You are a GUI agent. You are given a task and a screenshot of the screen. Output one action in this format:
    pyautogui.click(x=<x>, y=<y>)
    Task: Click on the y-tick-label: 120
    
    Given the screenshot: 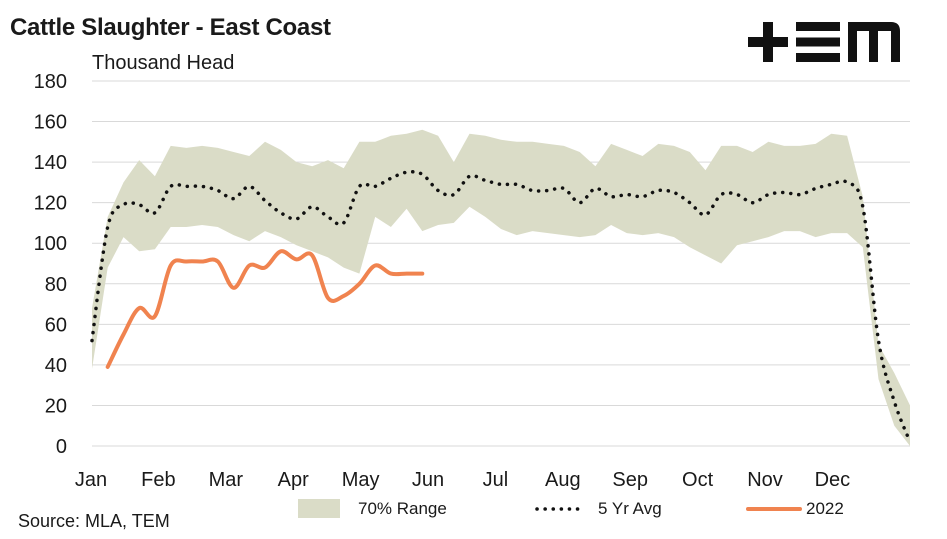 What is the action you would take?
    pyautogui.click(x=50, y=204)
    